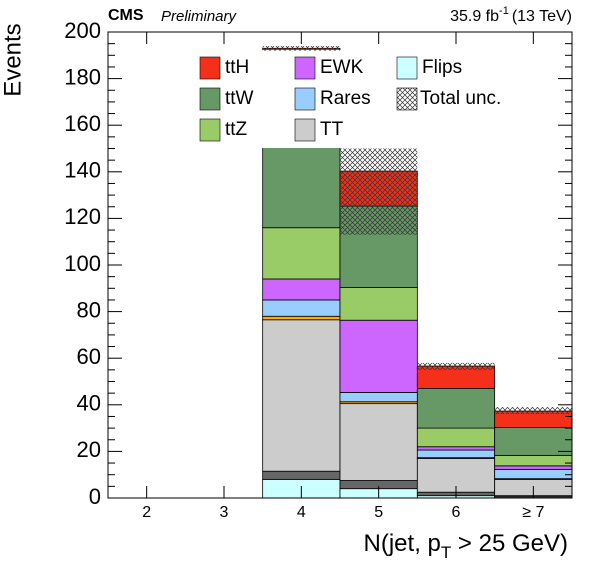 The width and height of the screenshot is (596, 572). What do you see at coordinates (89, 356) in the screenshot?
I see `y-tick-label: 60` at bounding box center [89, 356].